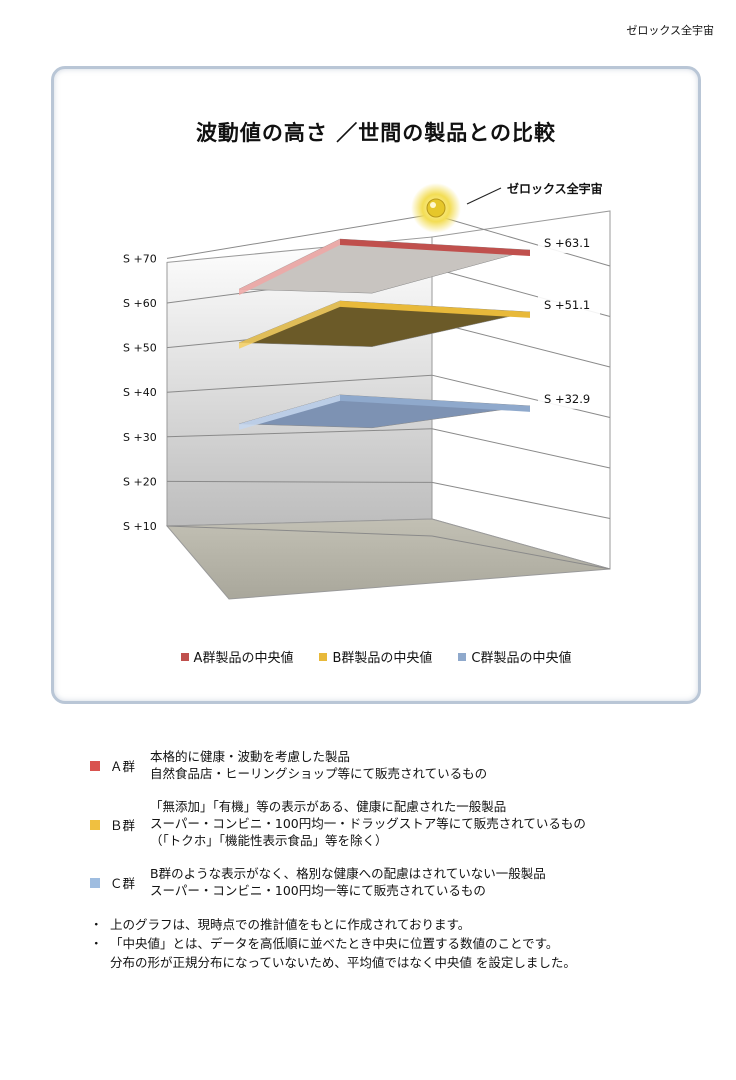  I want to click on group-marker: Ａ群, so click(120, 761).